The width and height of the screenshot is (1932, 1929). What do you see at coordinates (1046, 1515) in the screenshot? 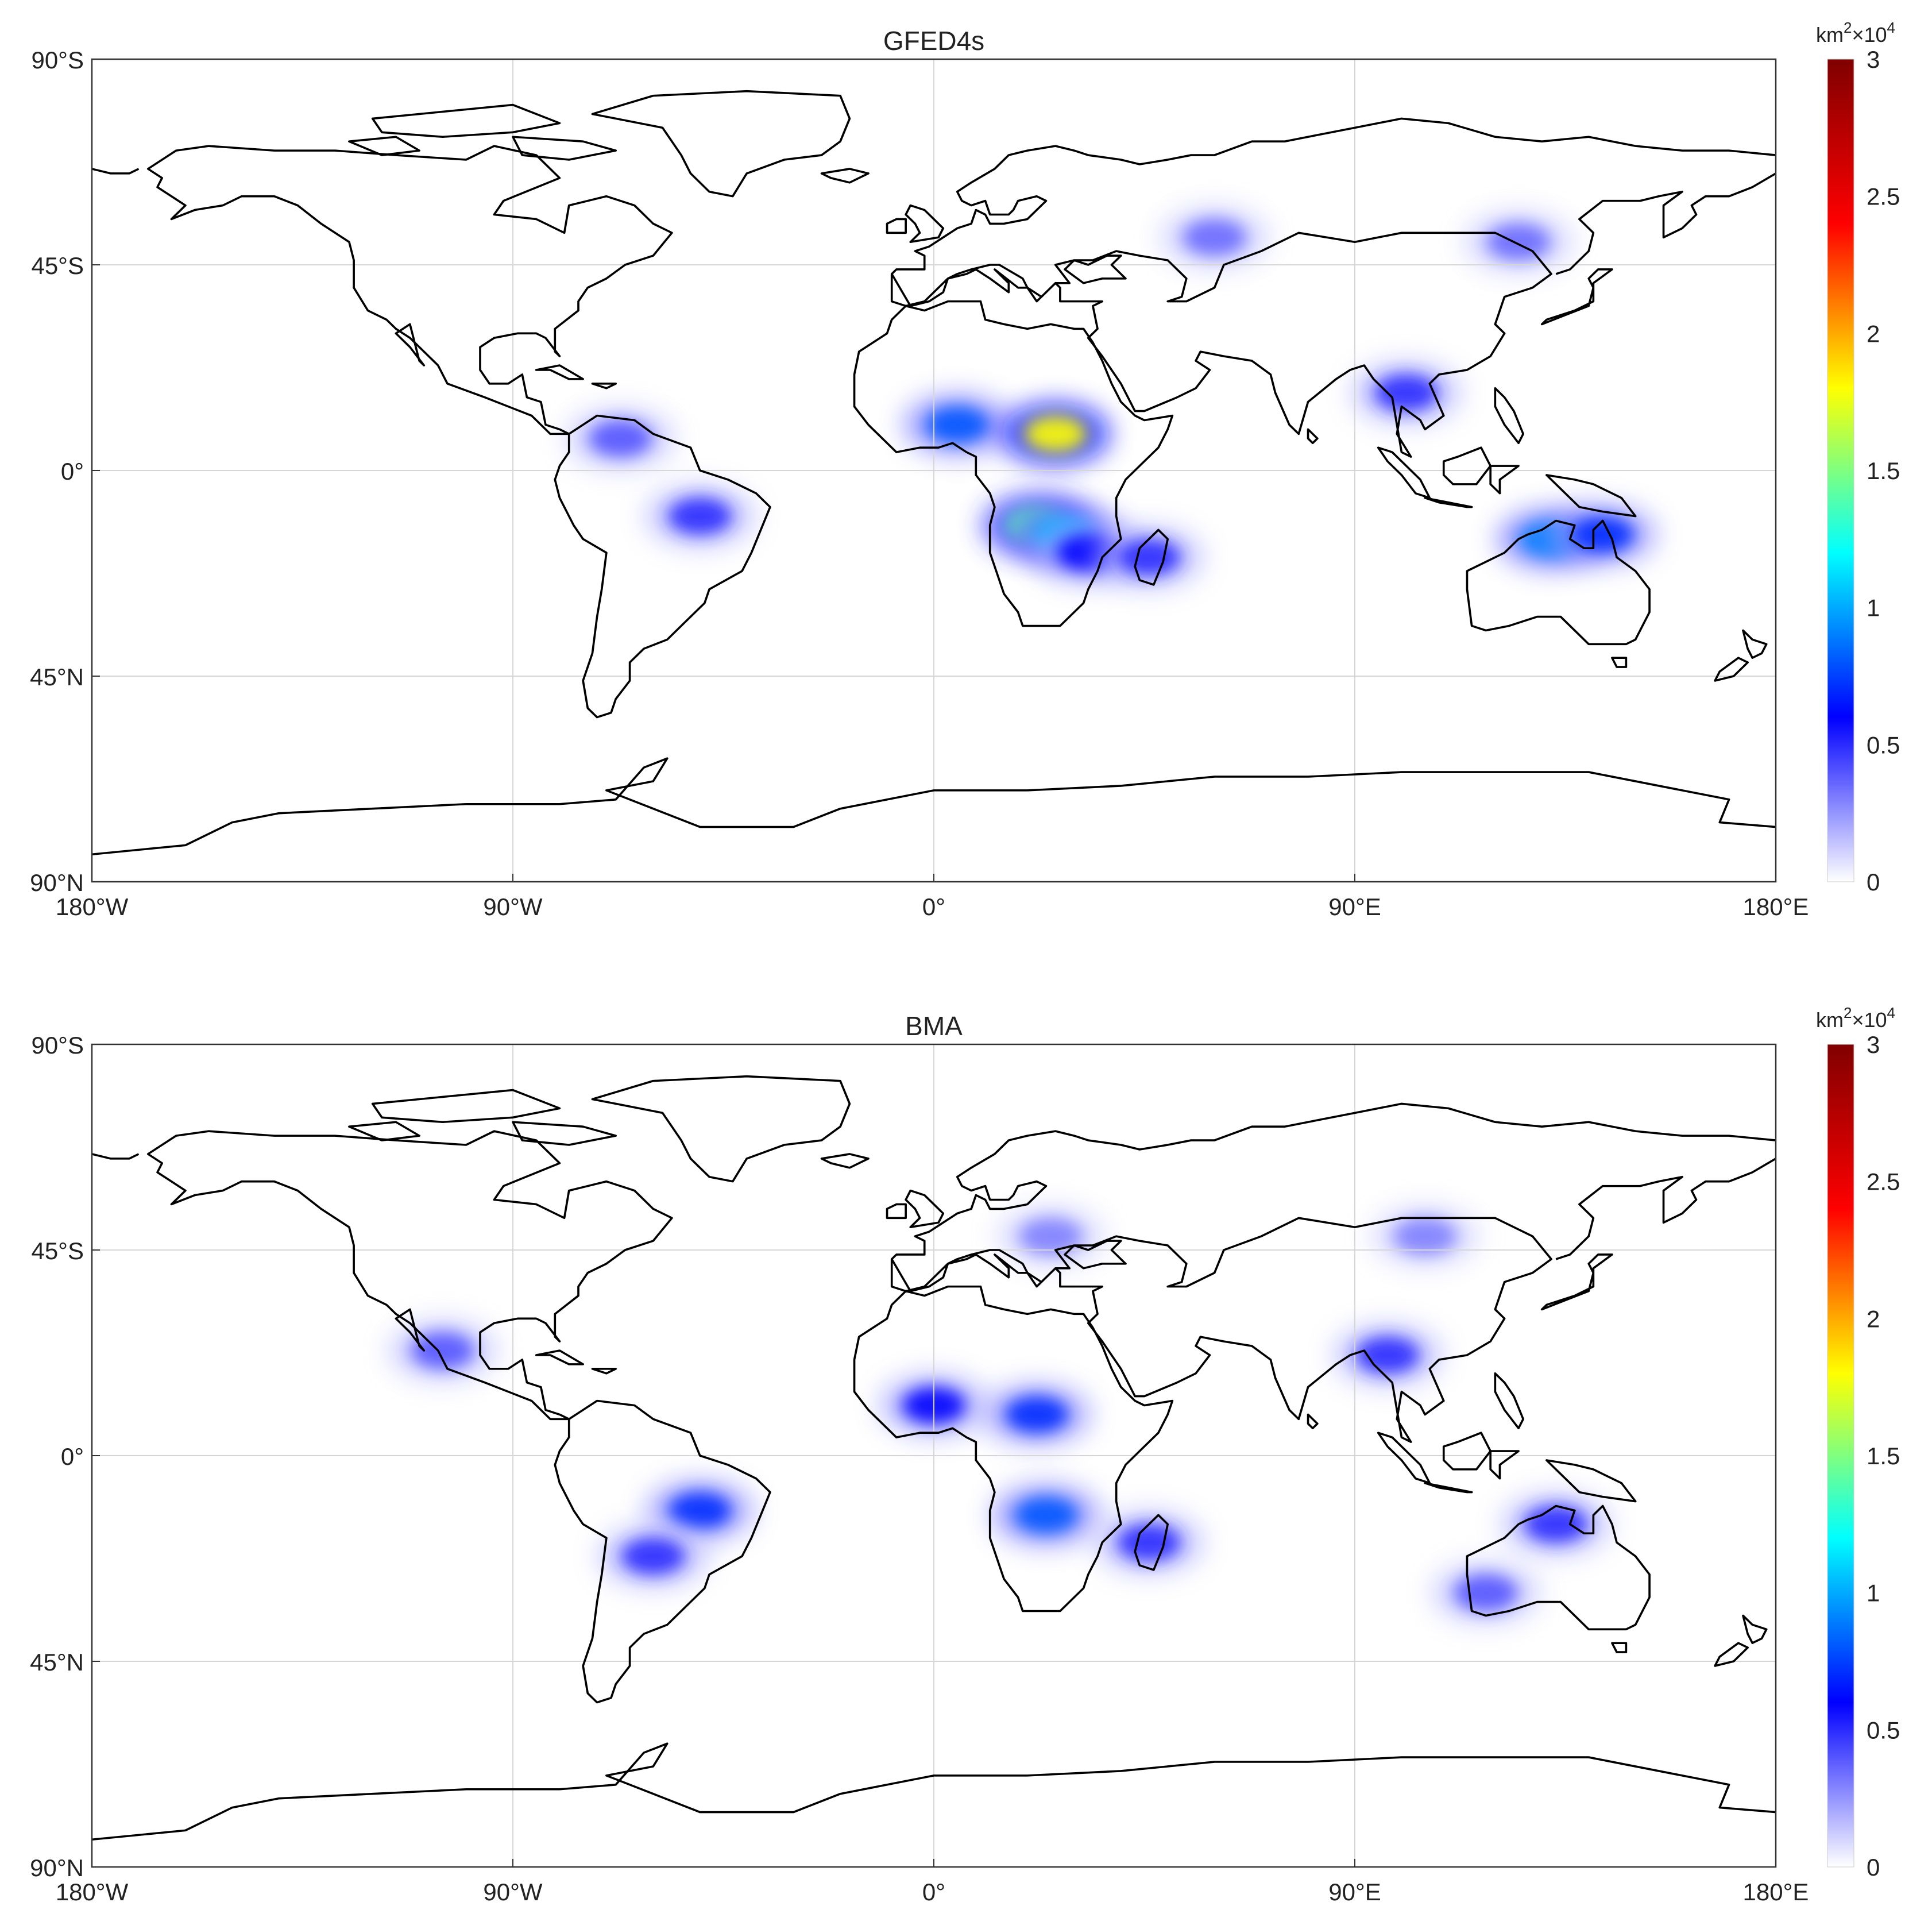
I see `hotspot-angola-zambia` at bounding box center [1046, 1515].